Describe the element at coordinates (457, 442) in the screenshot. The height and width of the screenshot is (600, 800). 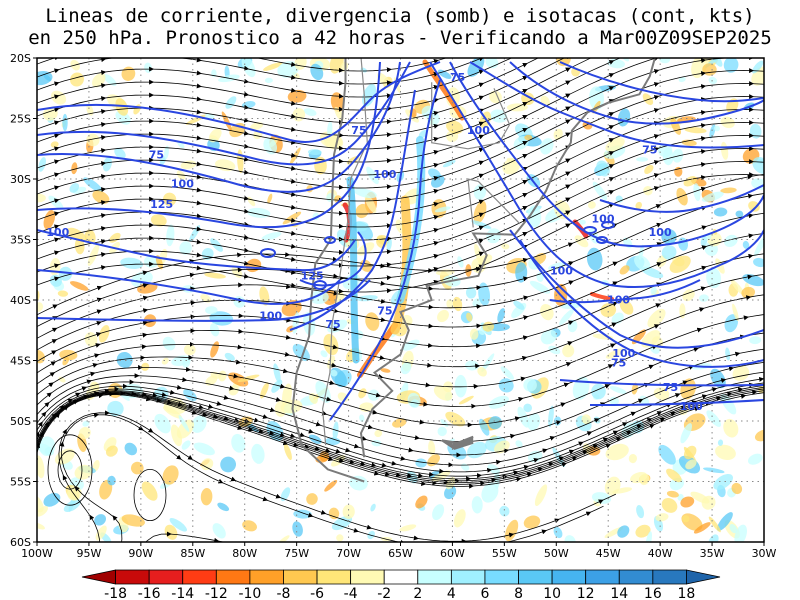
I see `falkland-islands` at that location.